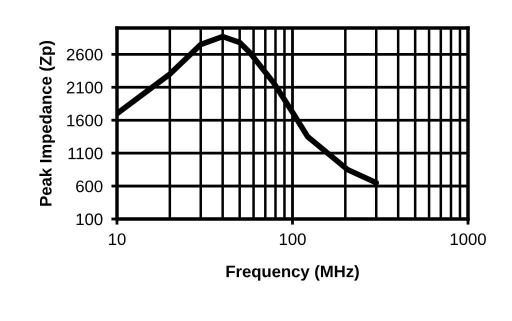  I want to click on y-tick-label: 1100, so click(85, 154).